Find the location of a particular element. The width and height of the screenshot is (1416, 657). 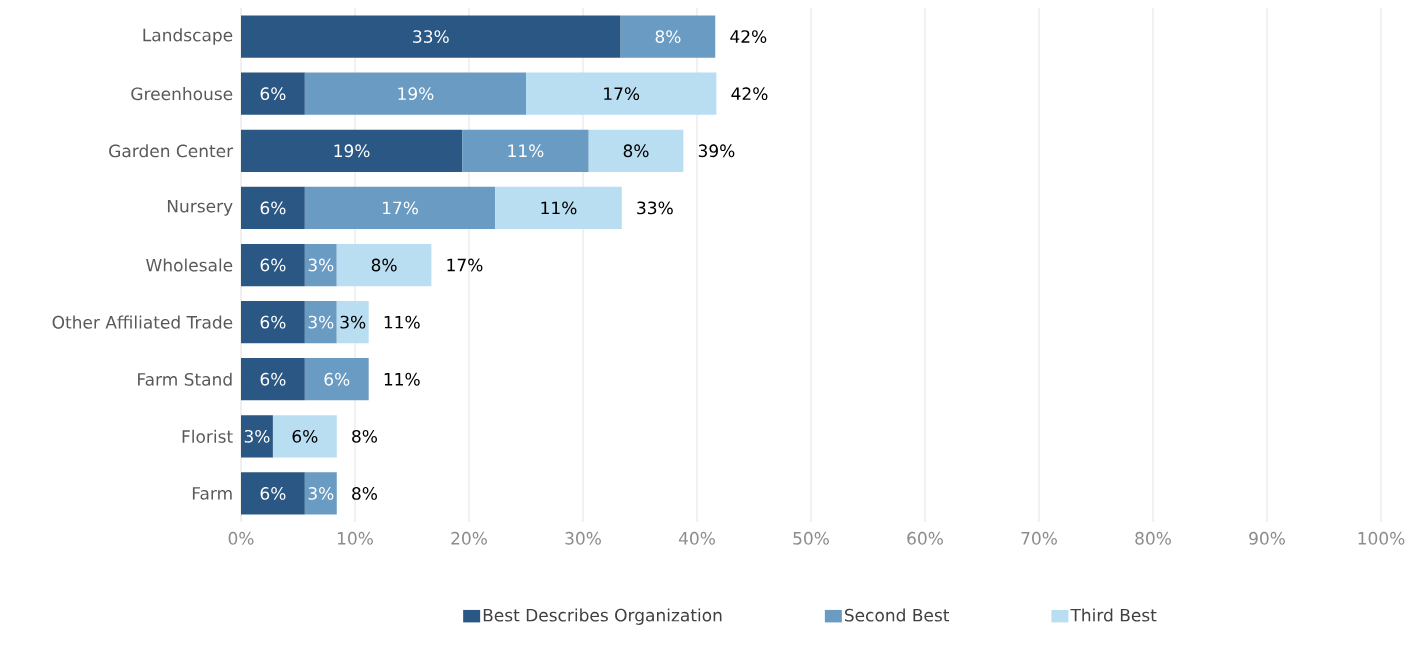

x-tick-label: 100% is located at coordinates (1381, 538).